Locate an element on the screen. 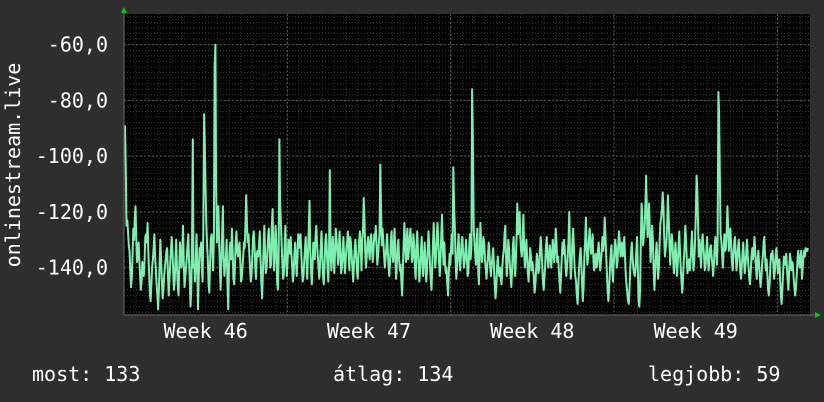  stat-best: legjobb: 59 is located at coordinates (714, 374).